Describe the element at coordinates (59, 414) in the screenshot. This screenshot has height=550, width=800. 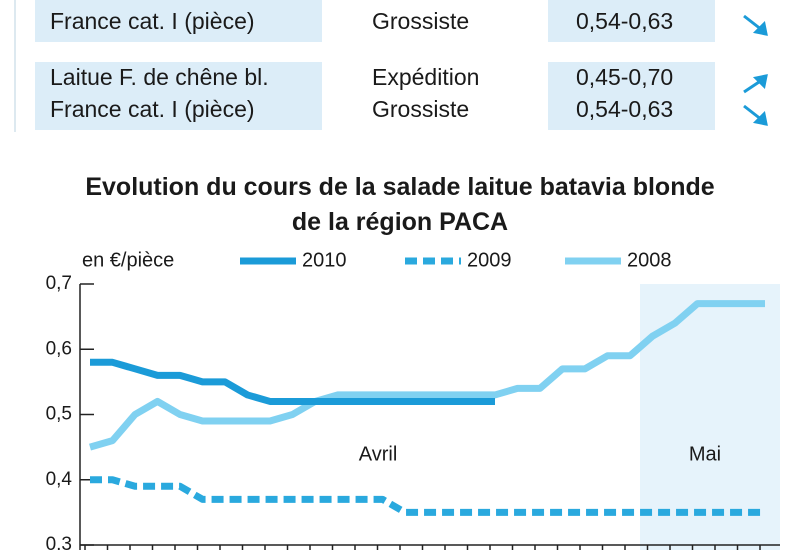
I see `y-tick-label: 0,5` at that location.